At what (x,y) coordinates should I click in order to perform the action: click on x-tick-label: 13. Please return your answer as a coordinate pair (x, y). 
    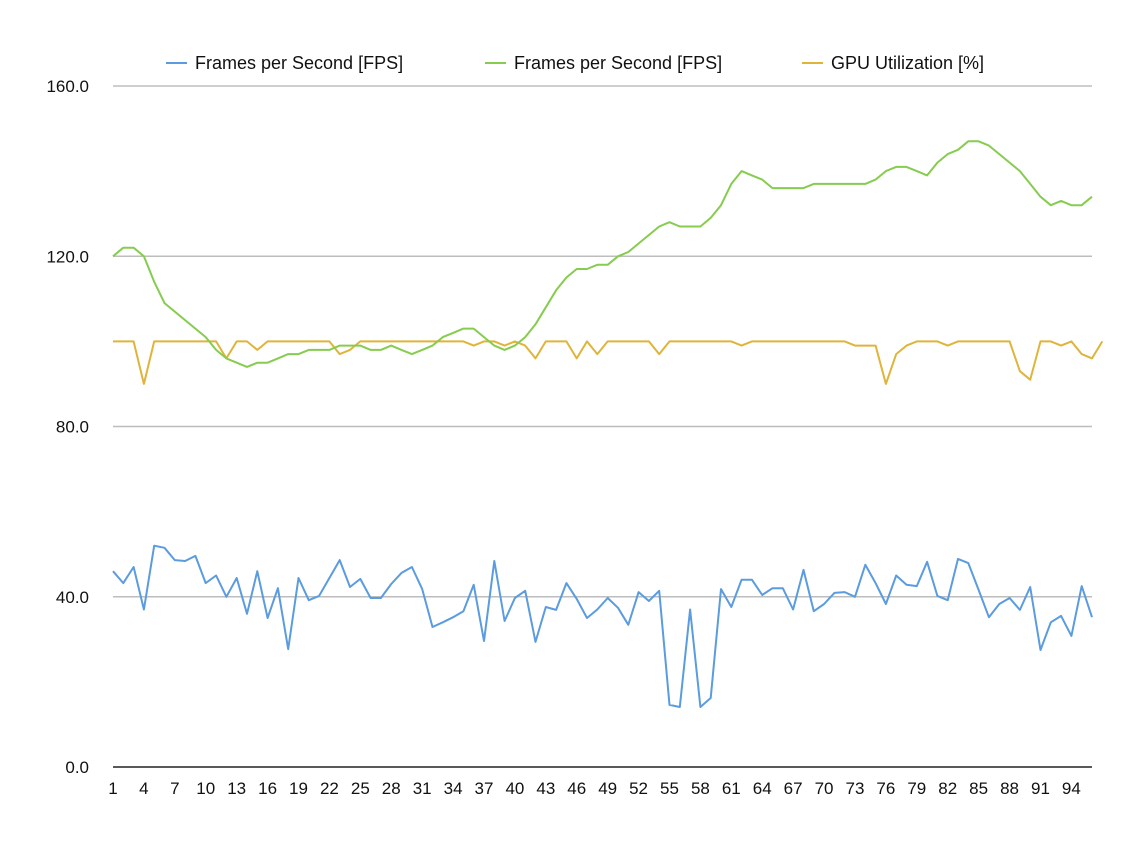
    Looking at the image, I should click on (236, 788).